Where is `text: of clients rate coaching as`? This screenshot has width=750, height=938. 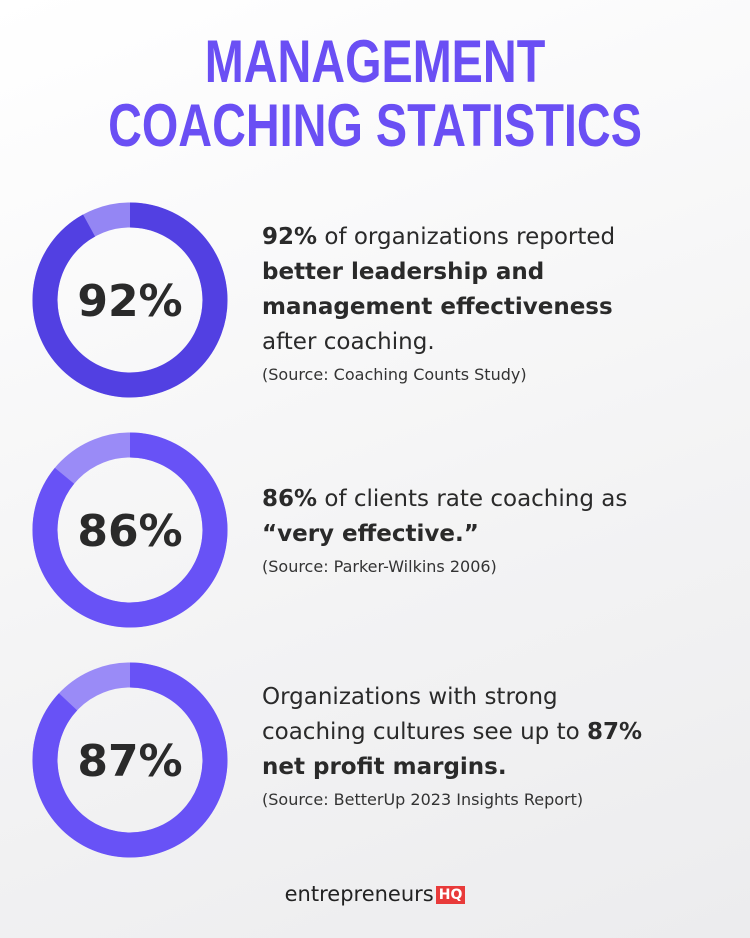
text: of clients rate coaching as is located at coordinates (472, 499).